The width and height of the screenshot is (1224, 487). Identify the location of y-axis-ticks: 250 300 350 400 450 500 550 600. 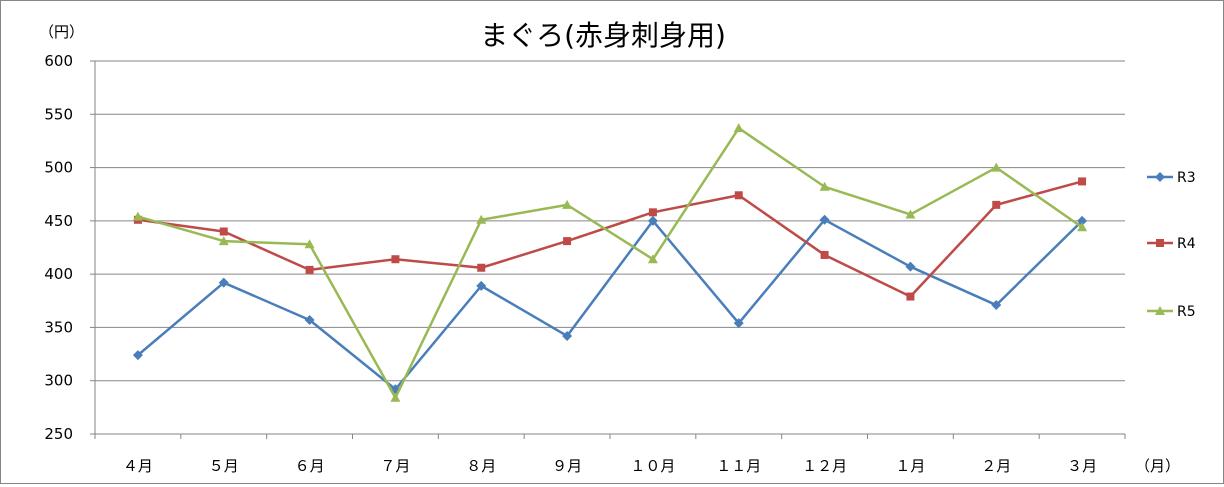
(69, 247).